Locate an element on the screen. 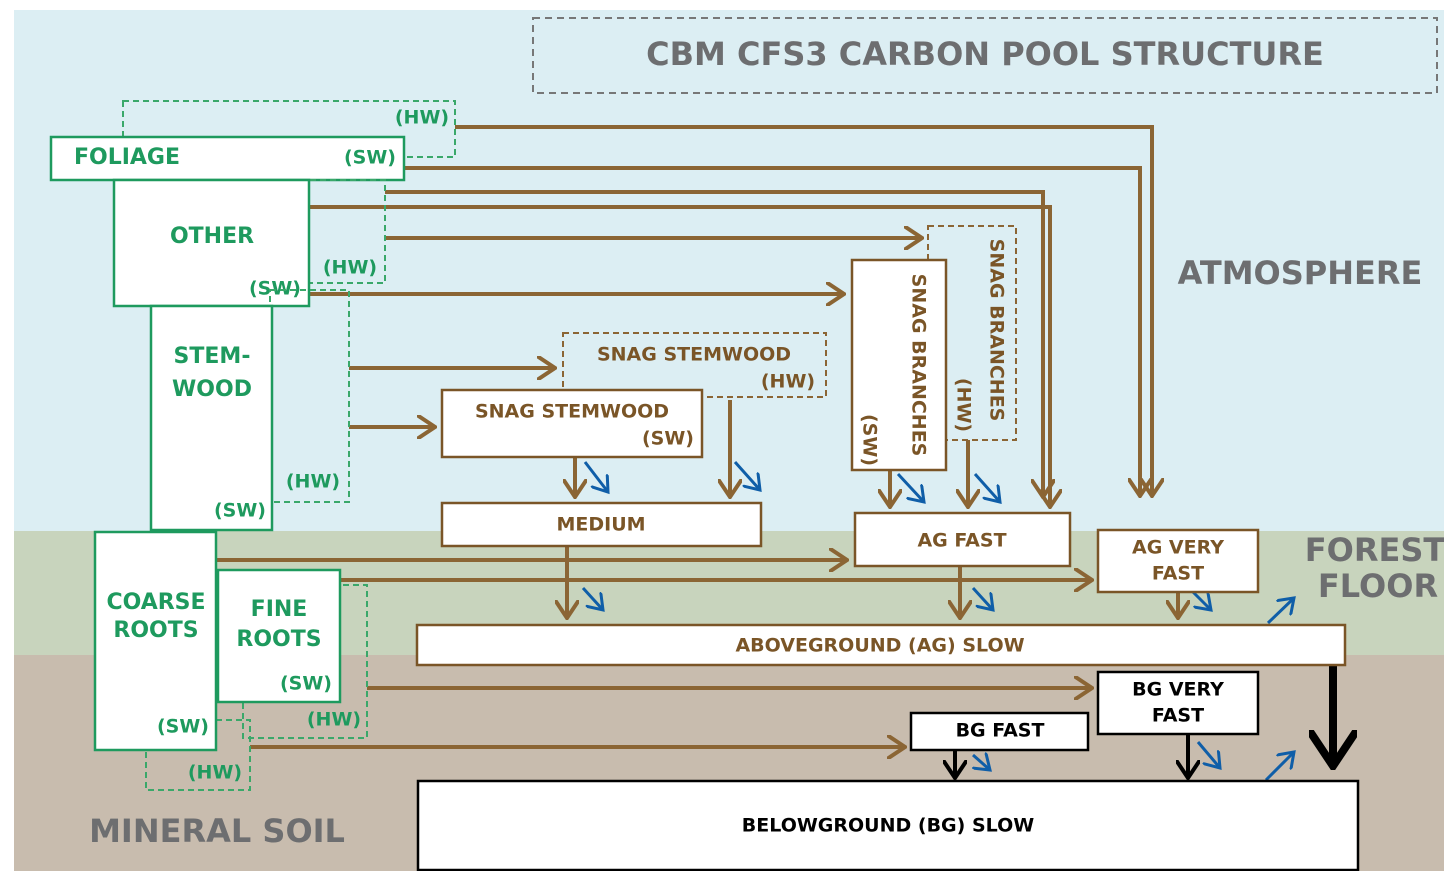 This screenshot has width=1444, height=871. ag-fast is located at coordinates (962, 539).